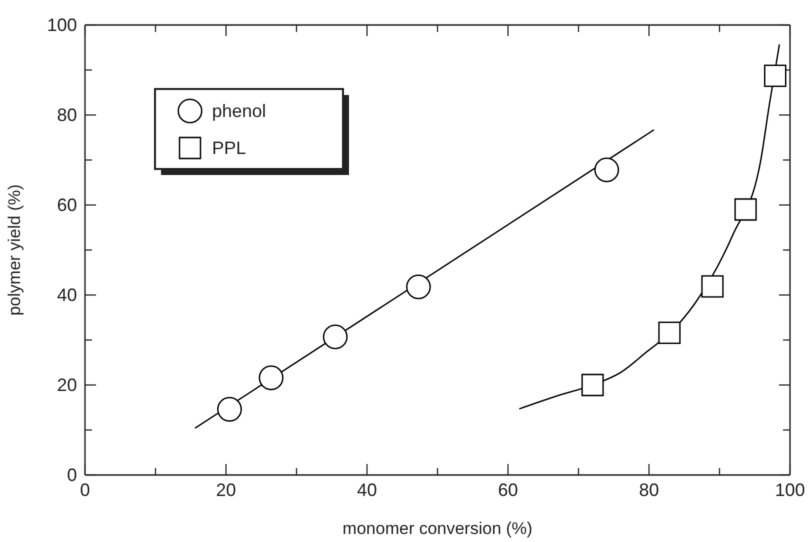 The image size is (811, 542). Describe the element at coordinates (66, 384) in the screenshot. I see `y-tick-label: 20` at that location.